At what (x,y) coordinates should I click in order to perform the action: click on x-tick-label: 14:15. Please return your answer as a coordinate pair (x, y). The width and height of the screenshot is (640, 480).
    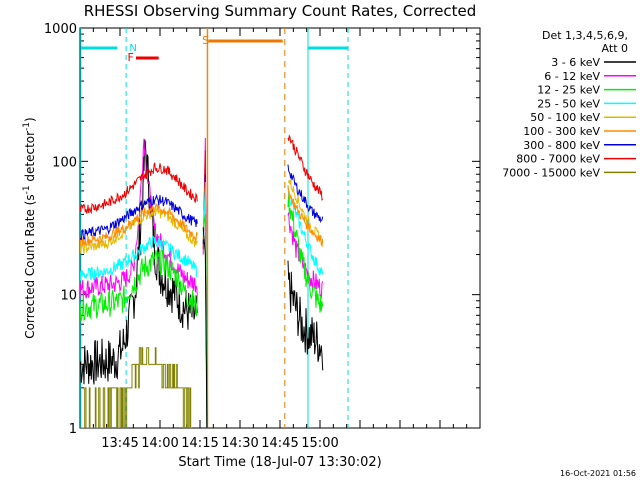
    Looking at the image, I should click on (199, 443).